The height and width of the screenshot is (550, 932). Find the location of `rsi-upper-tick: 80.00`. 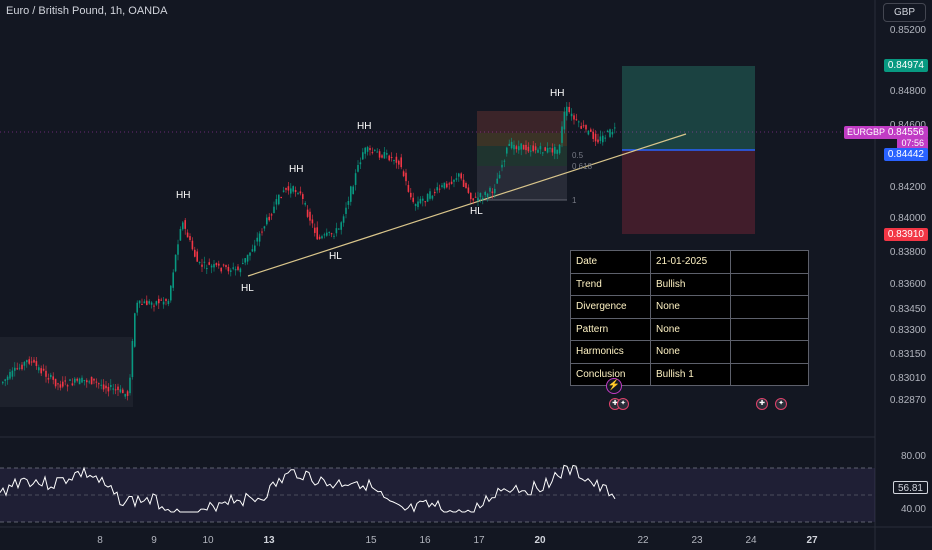

rsi-upper-tick: 80.00 is located at coordinates (913, 456).